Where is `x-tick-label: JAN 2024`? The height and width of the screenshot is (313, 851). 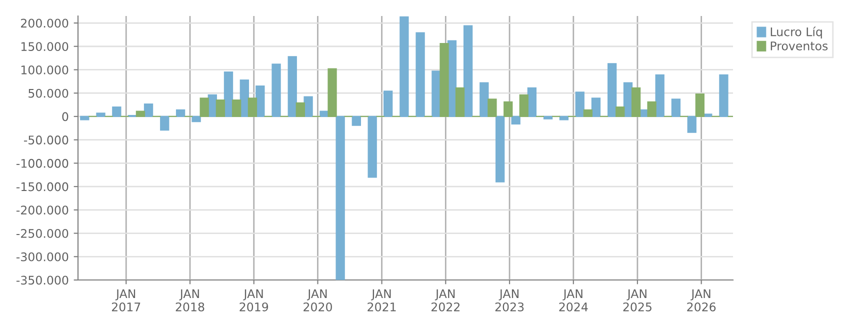 x-tick-label: JAN 2024 is located at coordinates (573, 300).